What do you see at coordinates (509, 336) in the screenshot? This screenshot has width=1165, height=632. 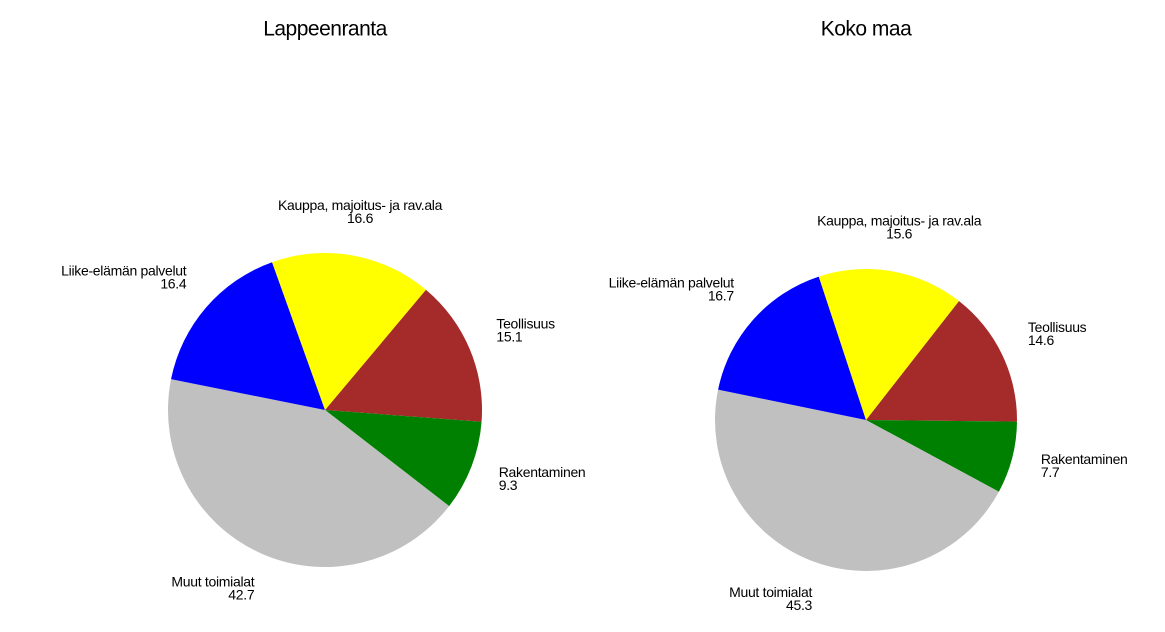 I see `slice-value: 15.1` at bounding box center [509, 336].